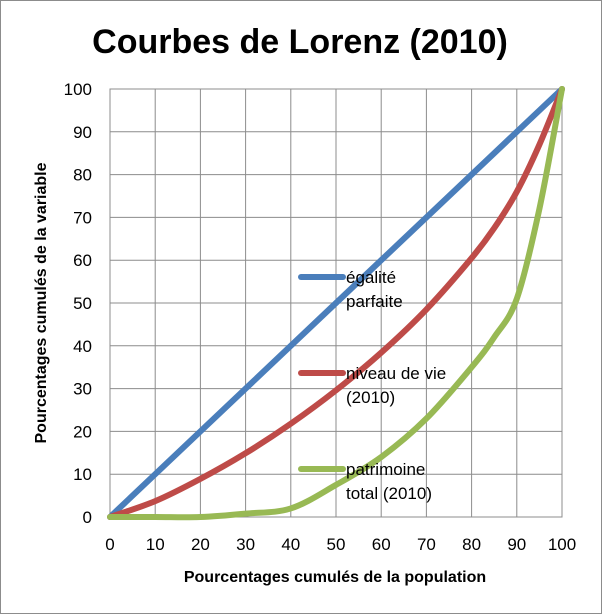 This screenshot has width=602, height=614. Describe the element at coordinates (82, 175) in the screenshot. I see `y-tick-label: 80` at that location.